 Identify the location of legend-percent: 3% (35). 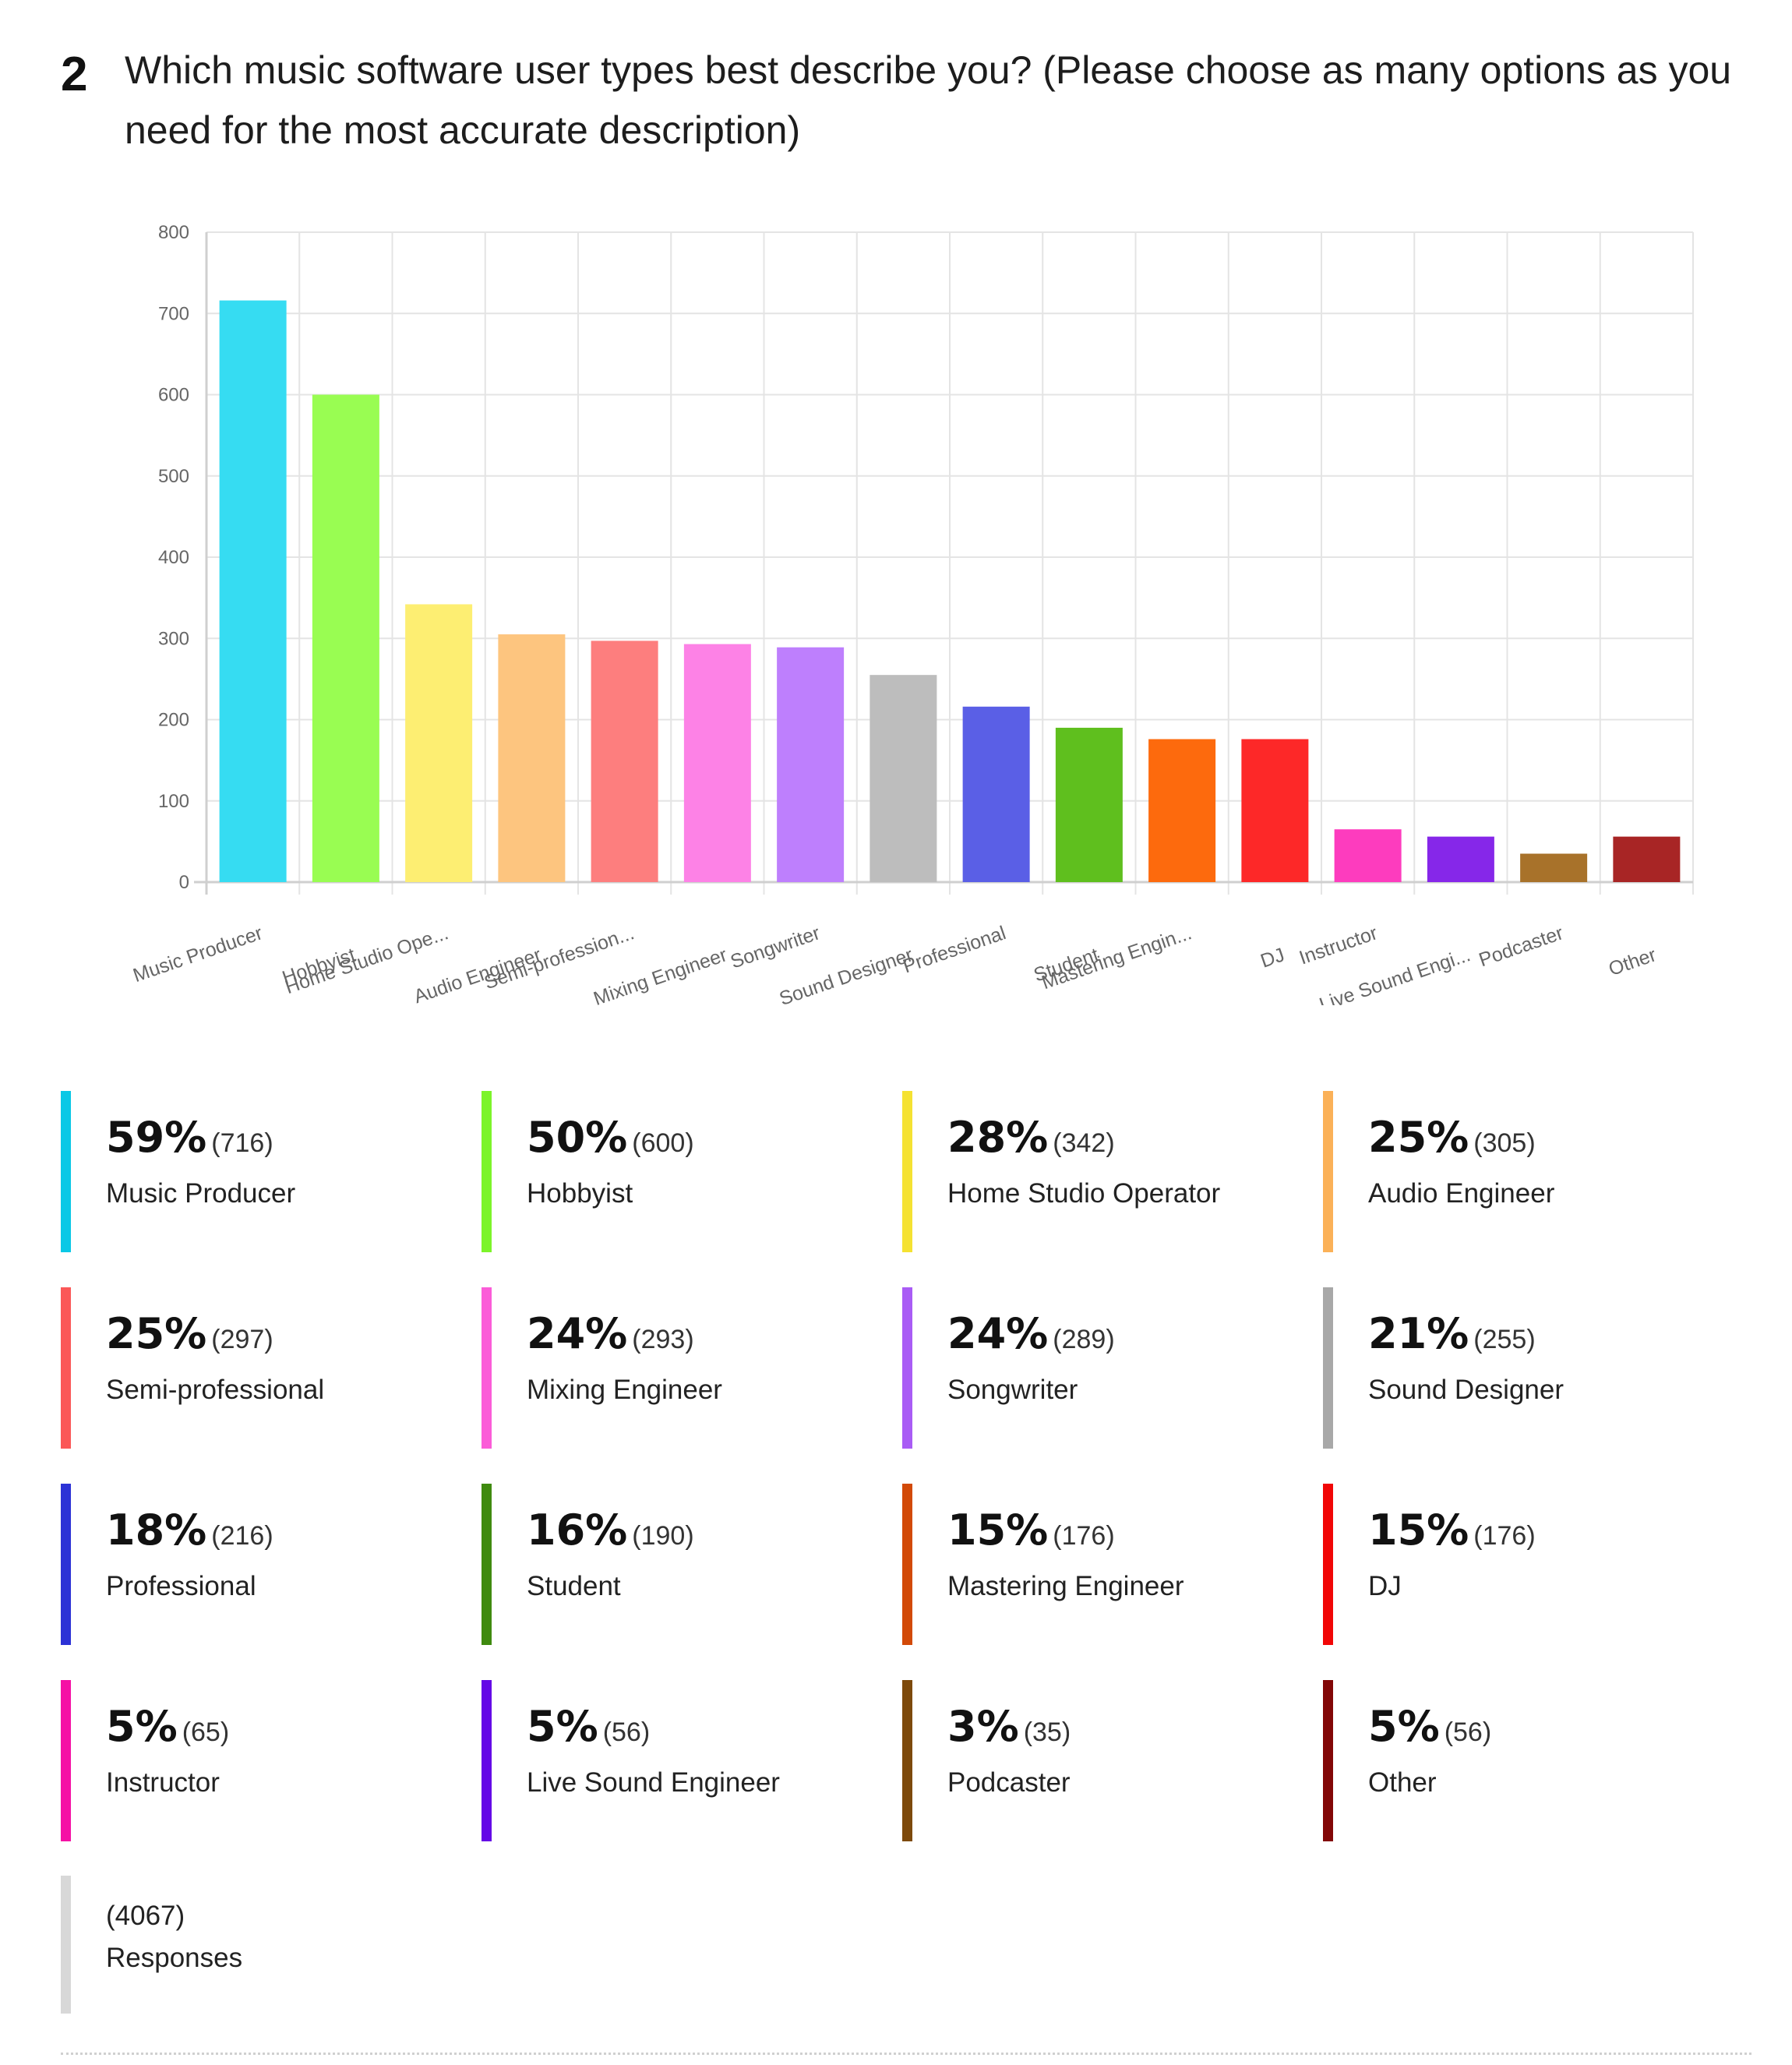
(1009, 1727).